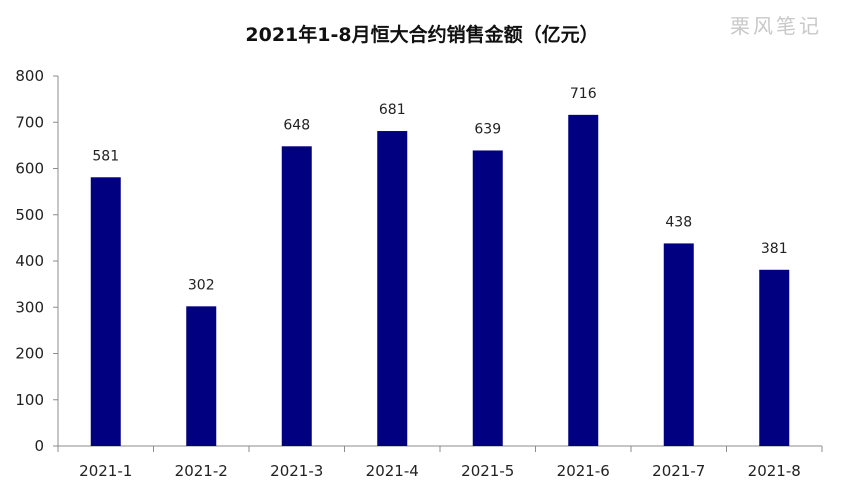  I want to click on y-tick-label: 400, so click(29, 261).